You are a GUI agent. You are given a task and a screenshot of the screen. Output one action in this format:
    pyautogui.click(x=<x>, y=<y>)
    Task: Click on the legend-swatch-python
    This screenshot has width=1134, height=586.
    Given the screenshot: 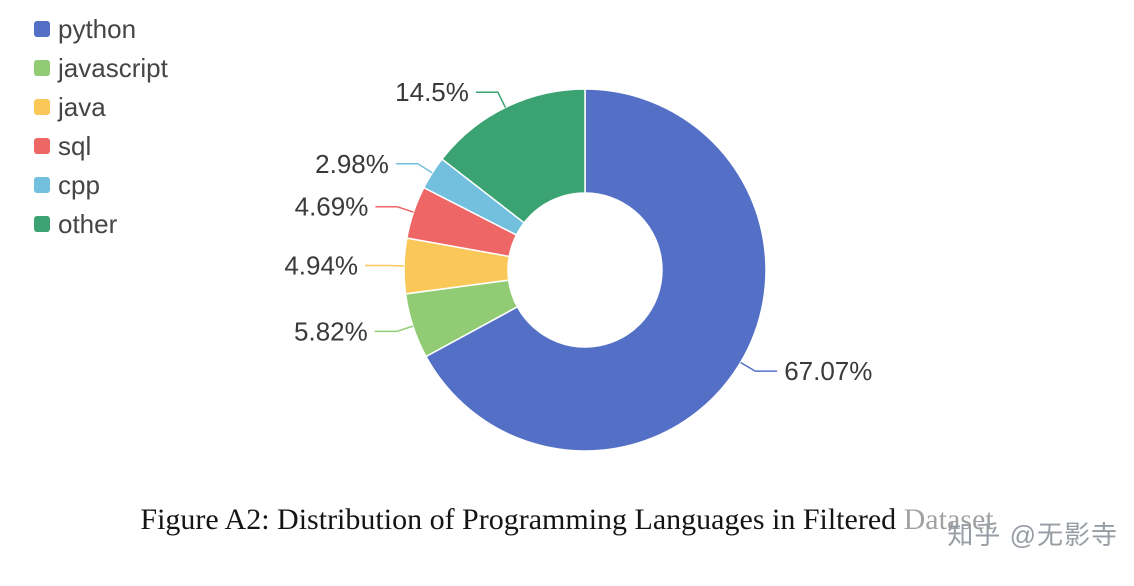 What is the action you would take?
    pyautogui.click(x=42, y=29)
    